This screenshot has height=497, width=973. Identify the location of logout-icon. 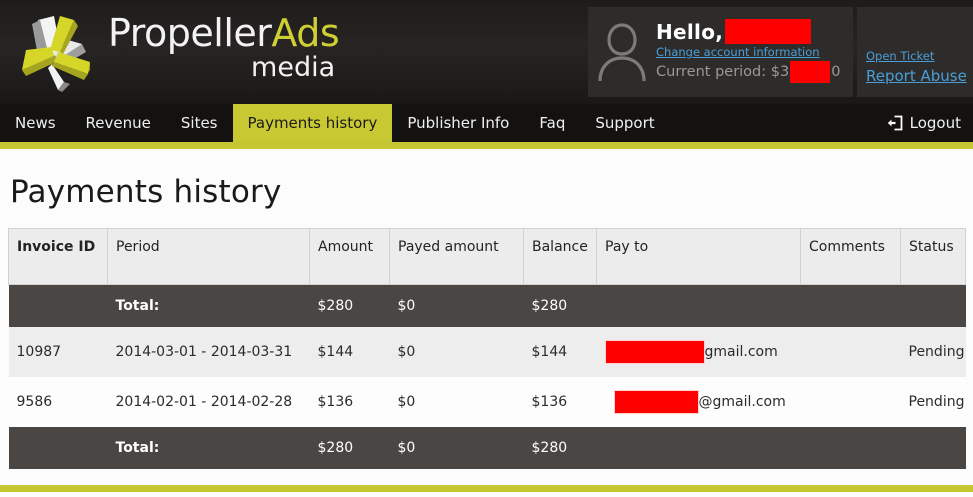
(895, 123).